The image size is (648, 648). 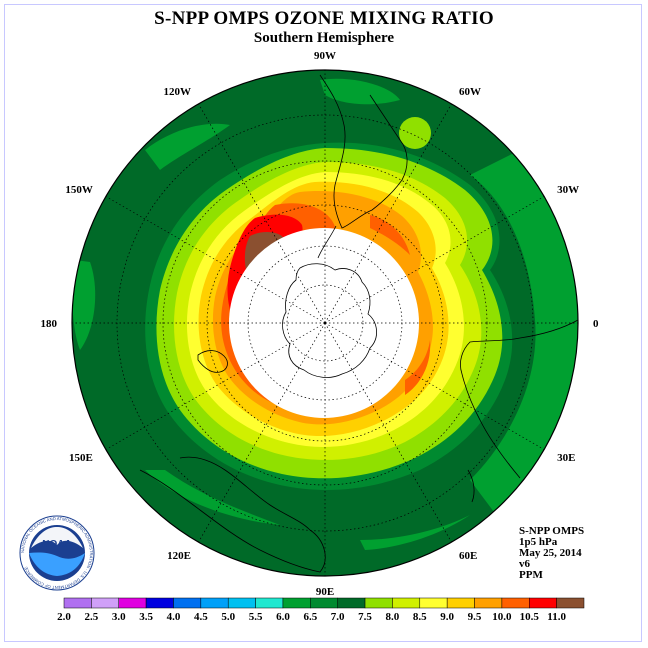 What do you see at coordinates (79, 190) in the screenshot?
I see `longitude-label: 150W` at bounding box center [79, 190].